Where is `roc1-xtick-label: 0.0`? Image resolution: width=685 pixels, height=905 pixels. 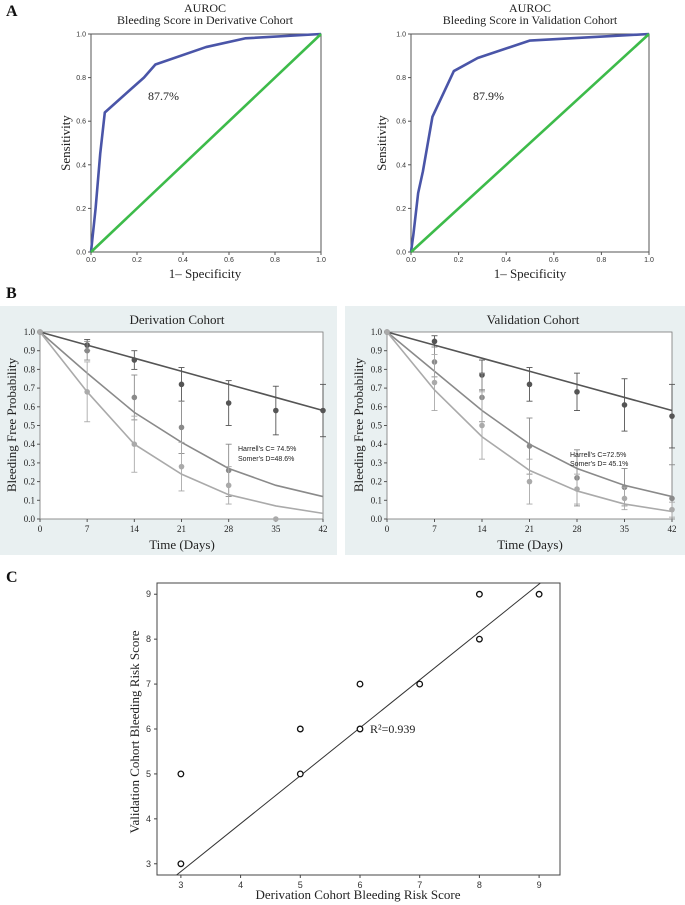 roc1-xtick-label: 0.0 is located at coordinates (411, 260).